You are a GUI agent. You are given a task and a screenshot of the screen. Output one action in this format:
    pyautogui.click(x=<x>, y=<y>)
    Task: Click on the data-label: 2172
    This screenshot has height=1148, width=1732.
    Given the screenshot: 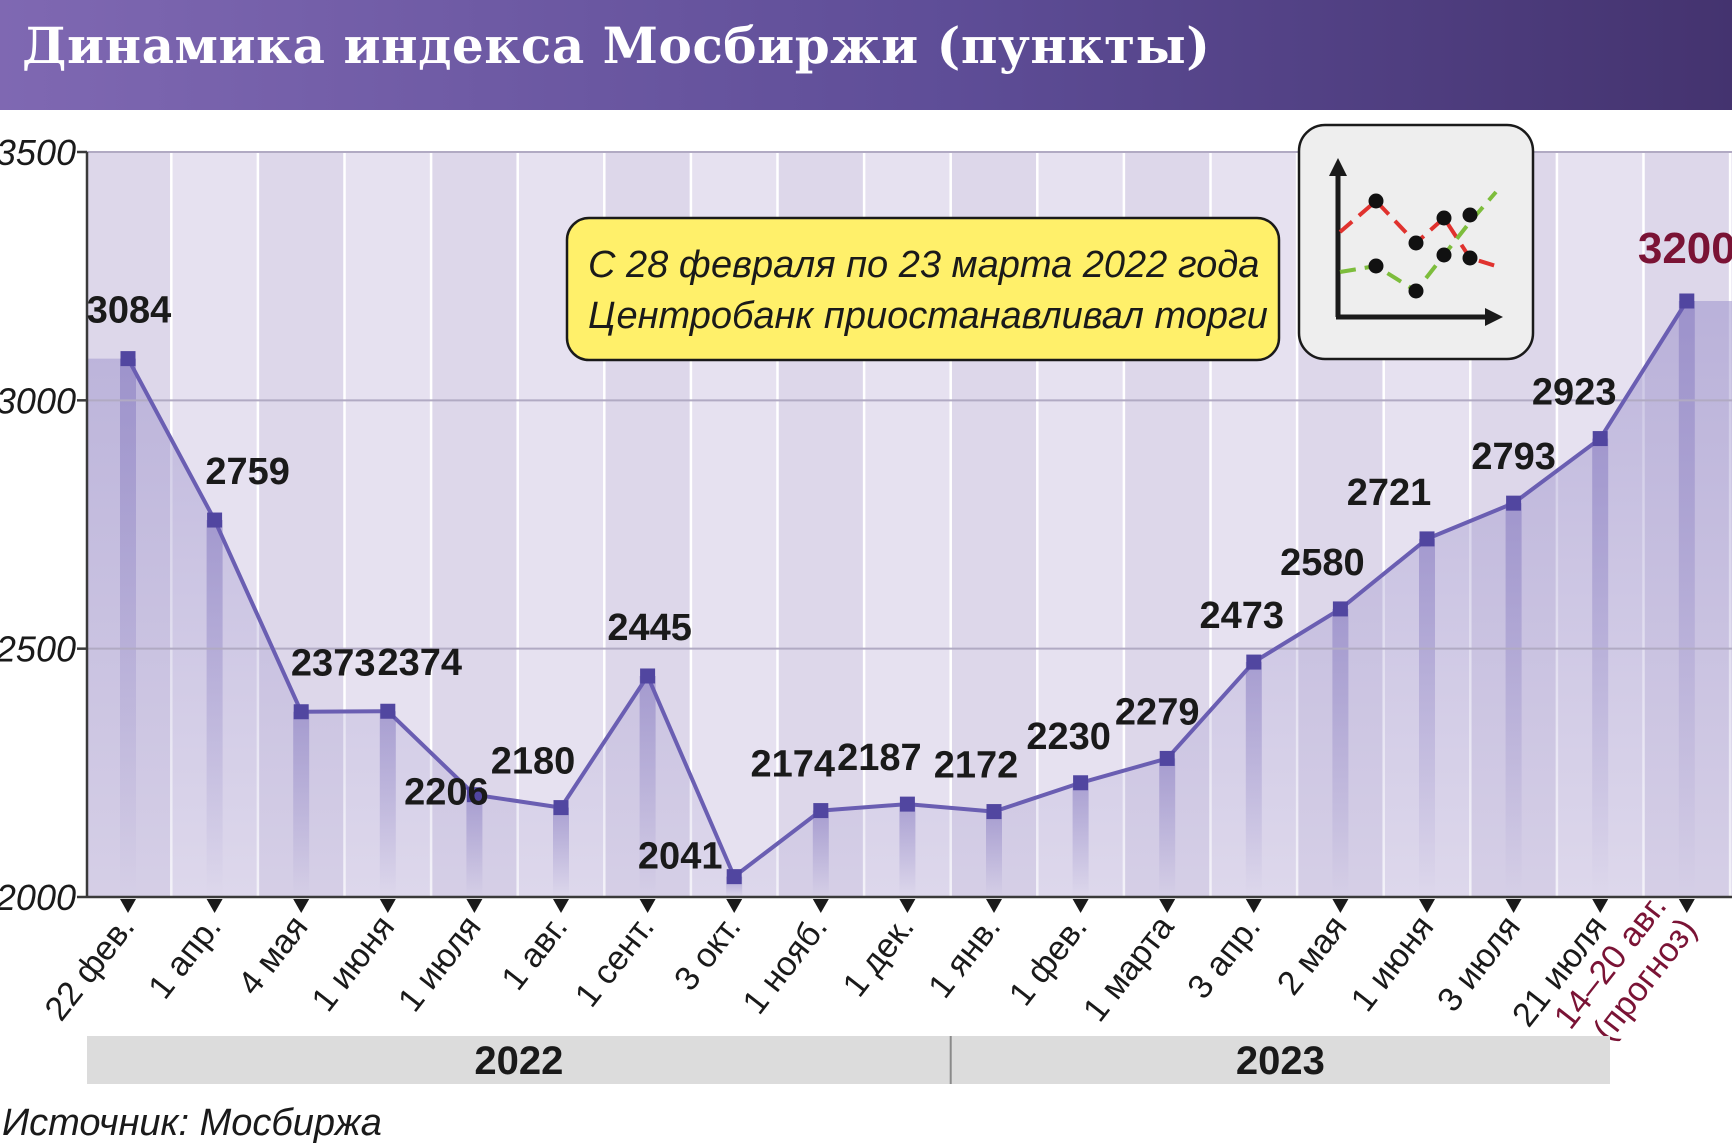 What is the action you would take?
    pyautogui.click(x=976, y=766)
    